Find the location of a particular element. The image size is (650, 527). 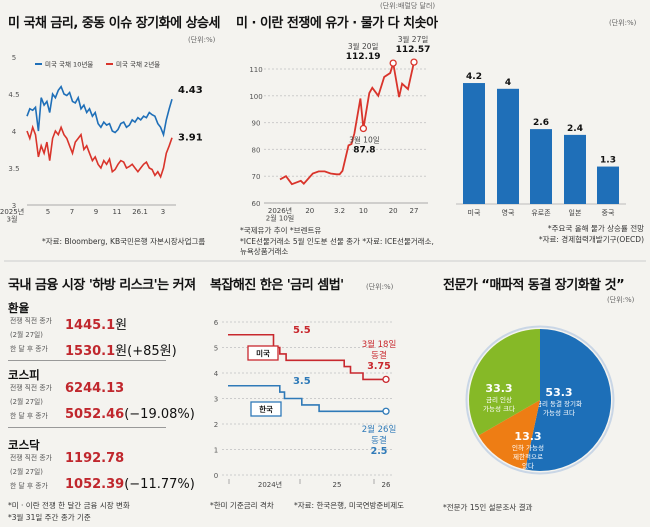

chart5-slice-desc: 있다 is located at coordinates (528, 465).